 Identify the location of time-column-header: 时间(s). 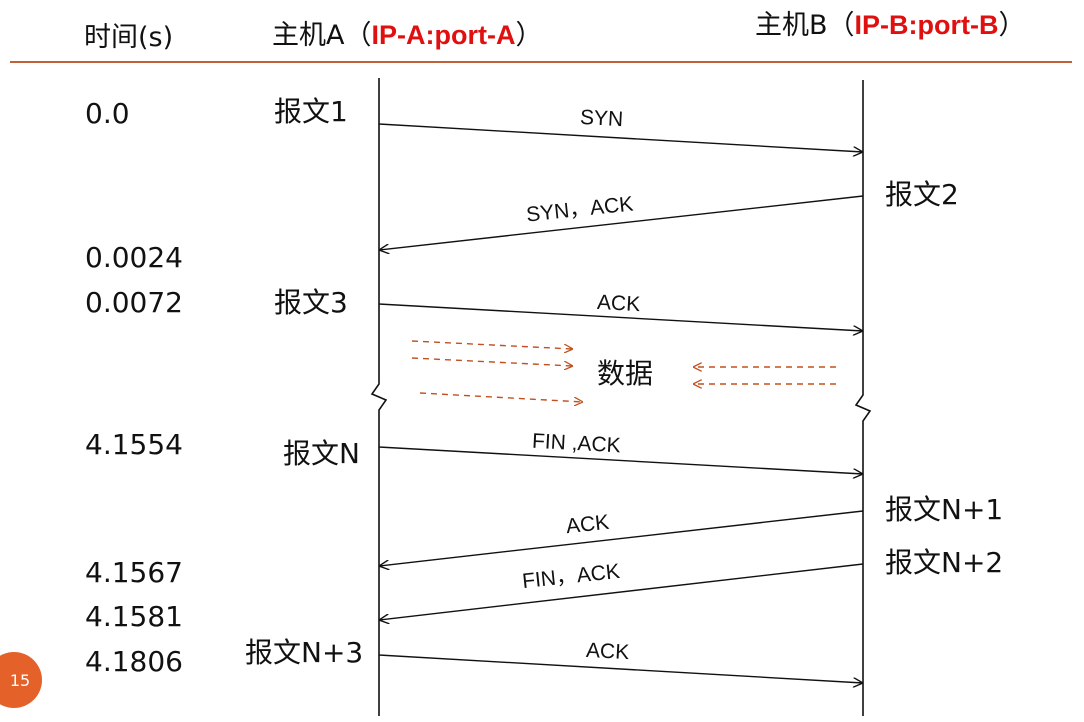
(129, 37).